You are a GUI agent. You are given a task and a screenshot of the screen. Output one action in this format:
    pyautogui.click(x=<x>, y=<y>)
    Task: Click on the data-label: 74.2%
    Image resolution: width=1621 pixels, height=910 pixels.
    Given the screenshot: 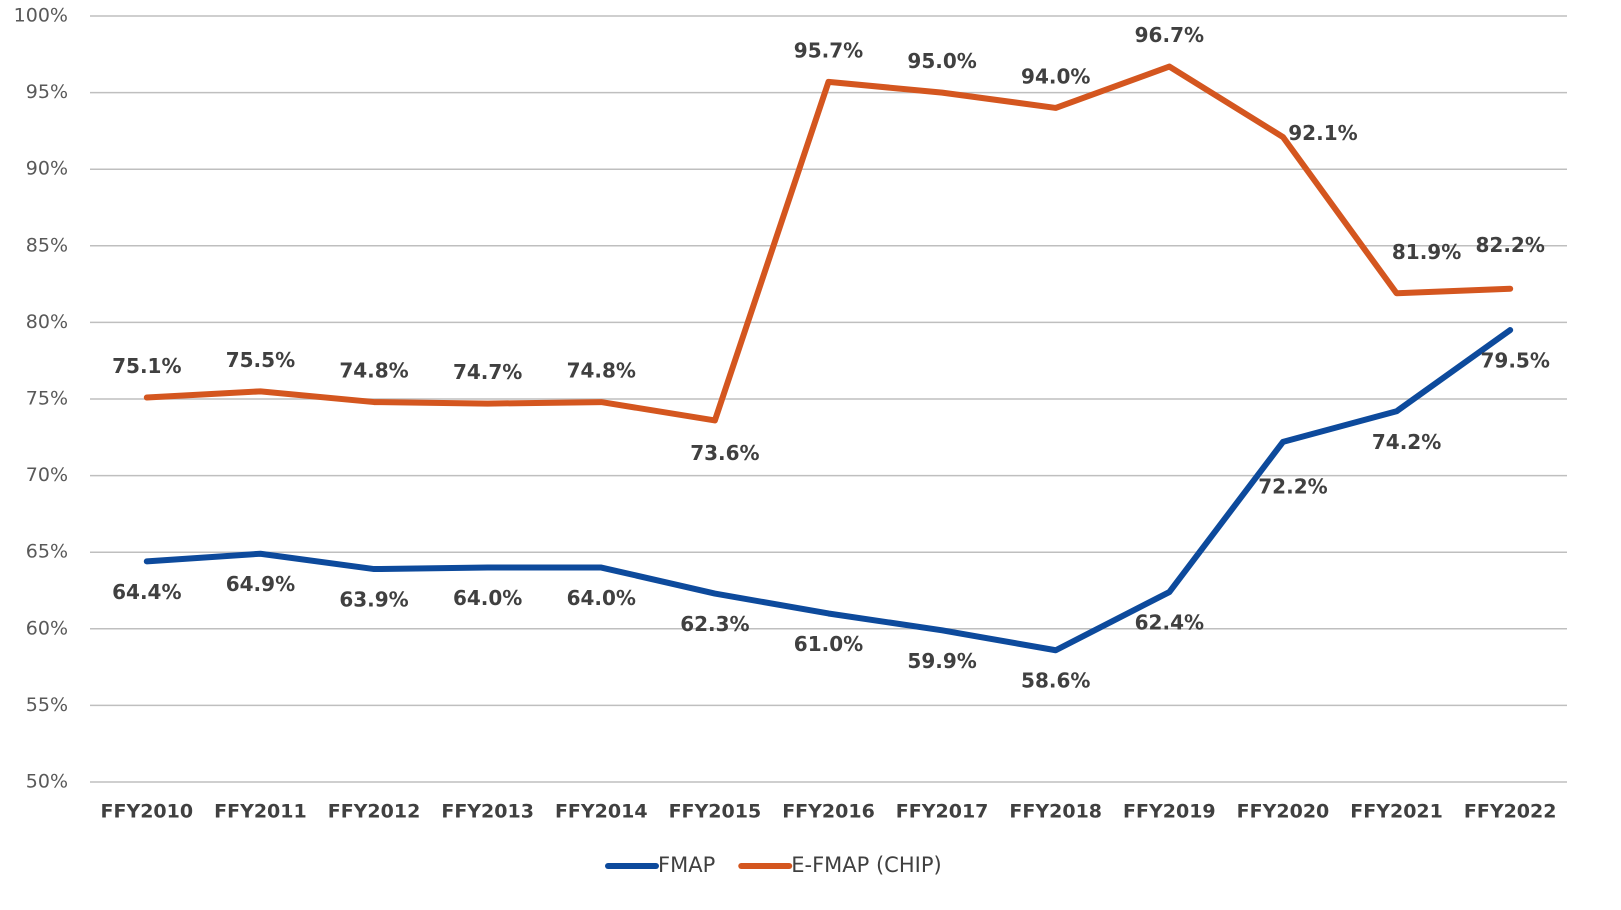 What is the action you would take?
    pyautogui.click(x=1406, y=442)
    